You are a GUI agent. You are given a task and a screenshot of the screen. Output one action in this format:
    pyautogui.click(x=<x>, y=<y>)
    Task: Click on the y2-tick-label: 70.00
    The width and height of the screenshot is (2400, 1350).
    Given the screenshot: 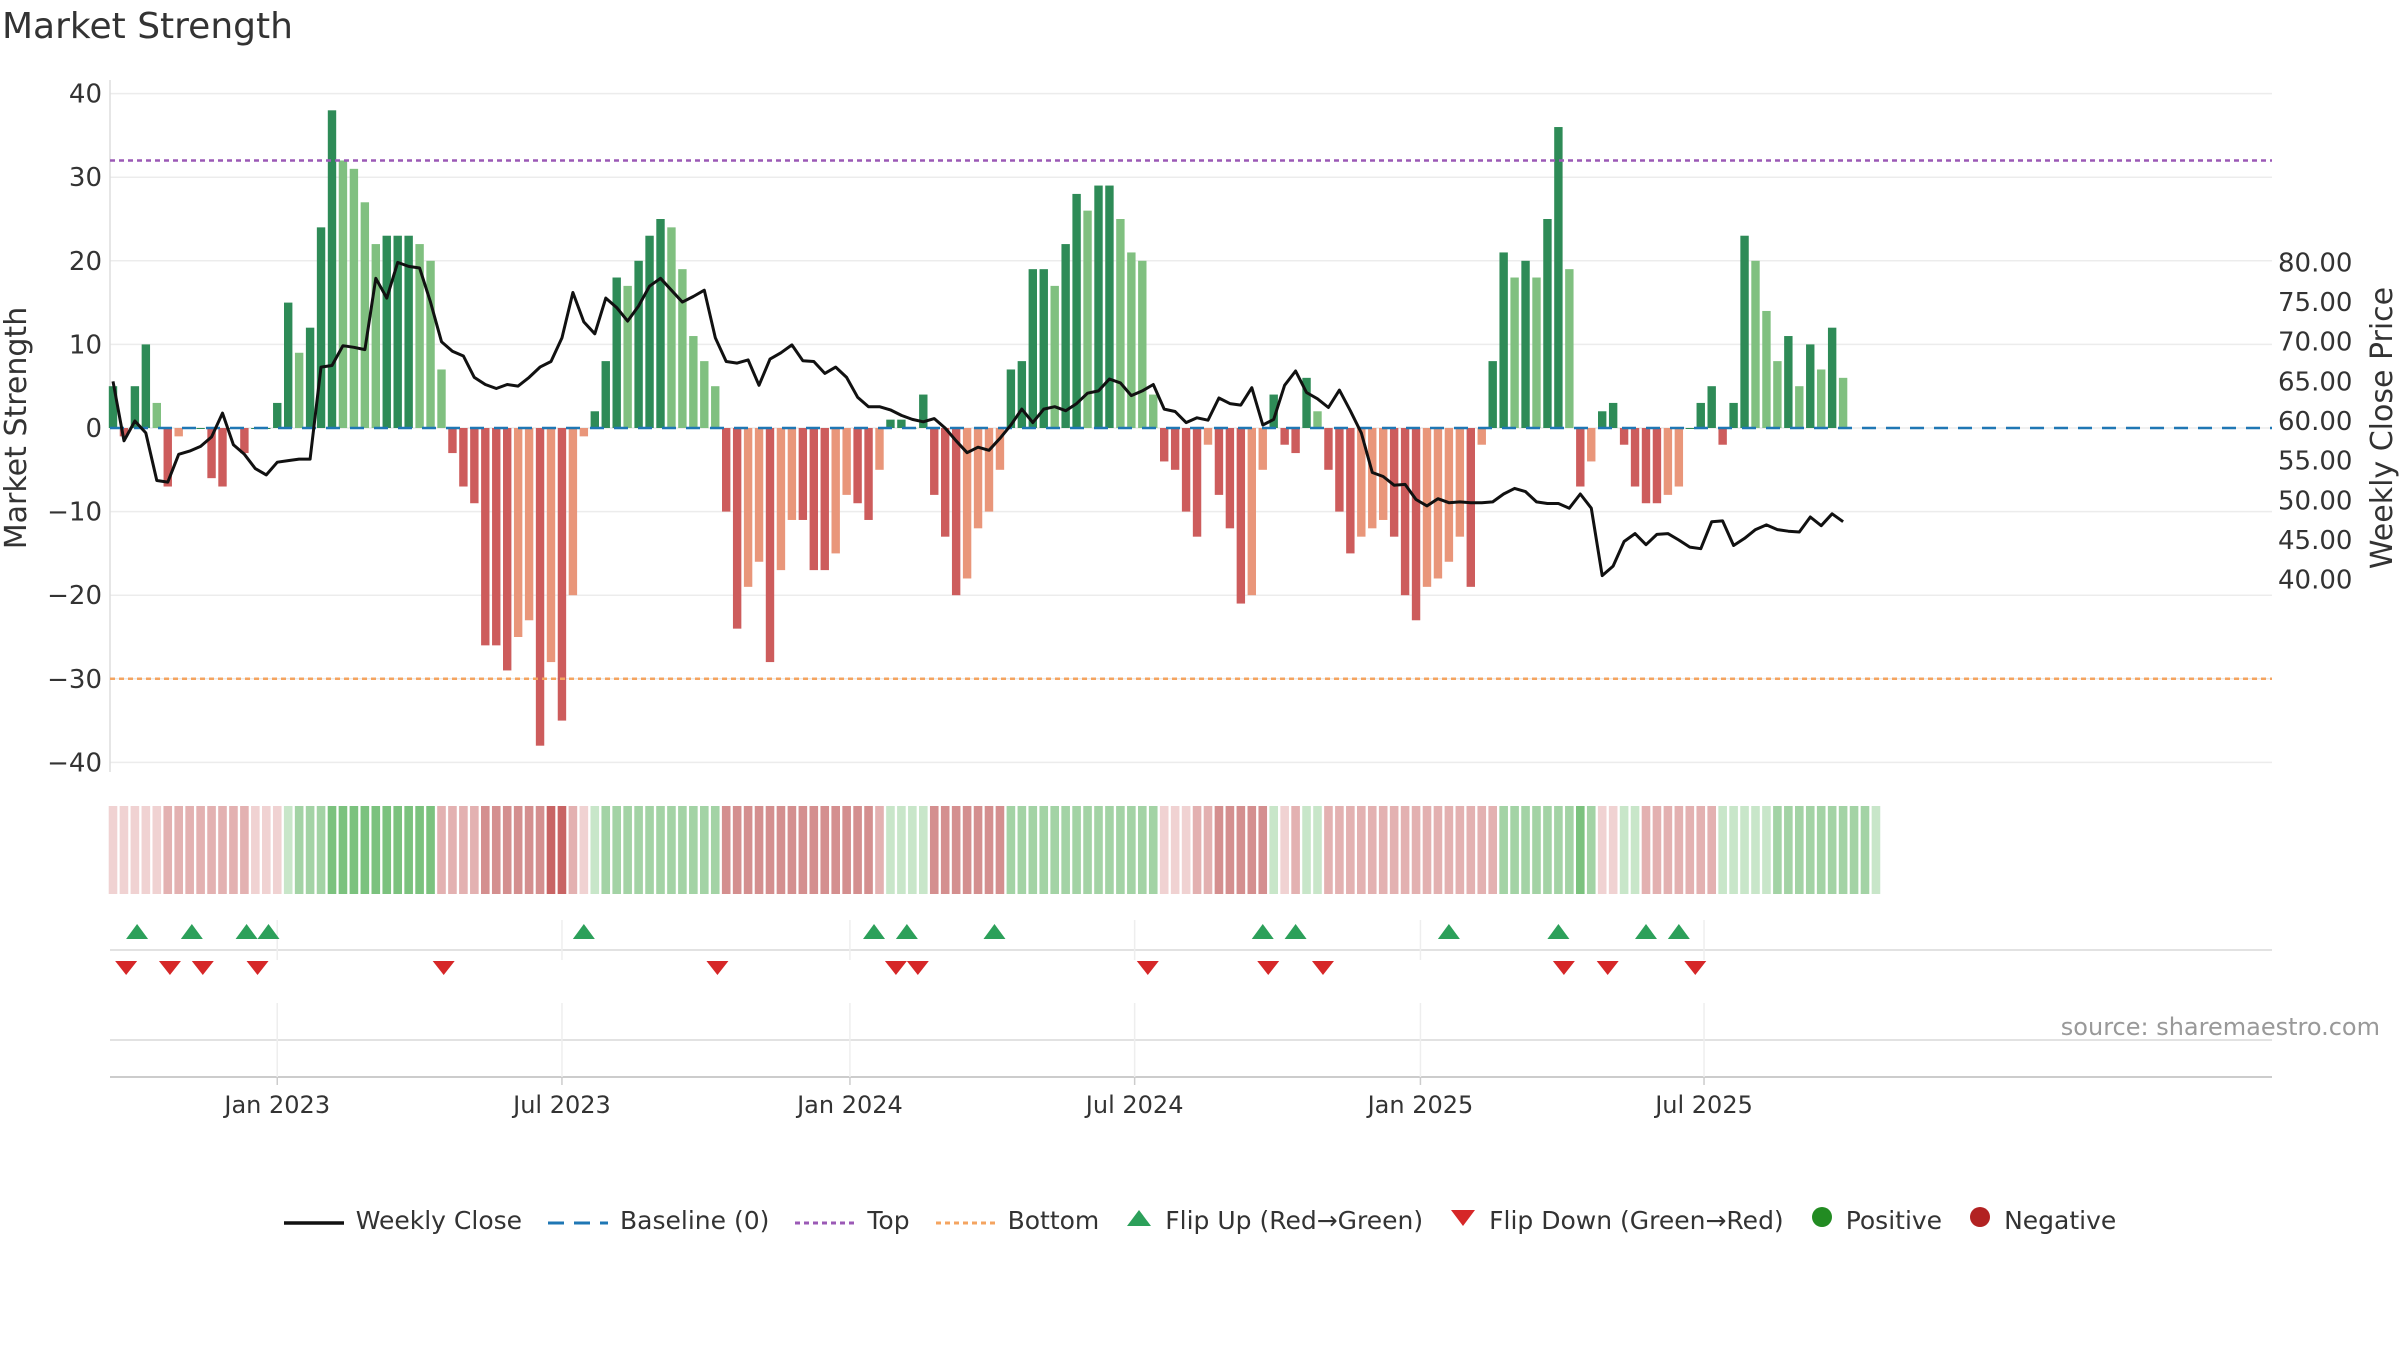 What is the action you would take?
    pyautogui.click(x=2315, y=343)
    